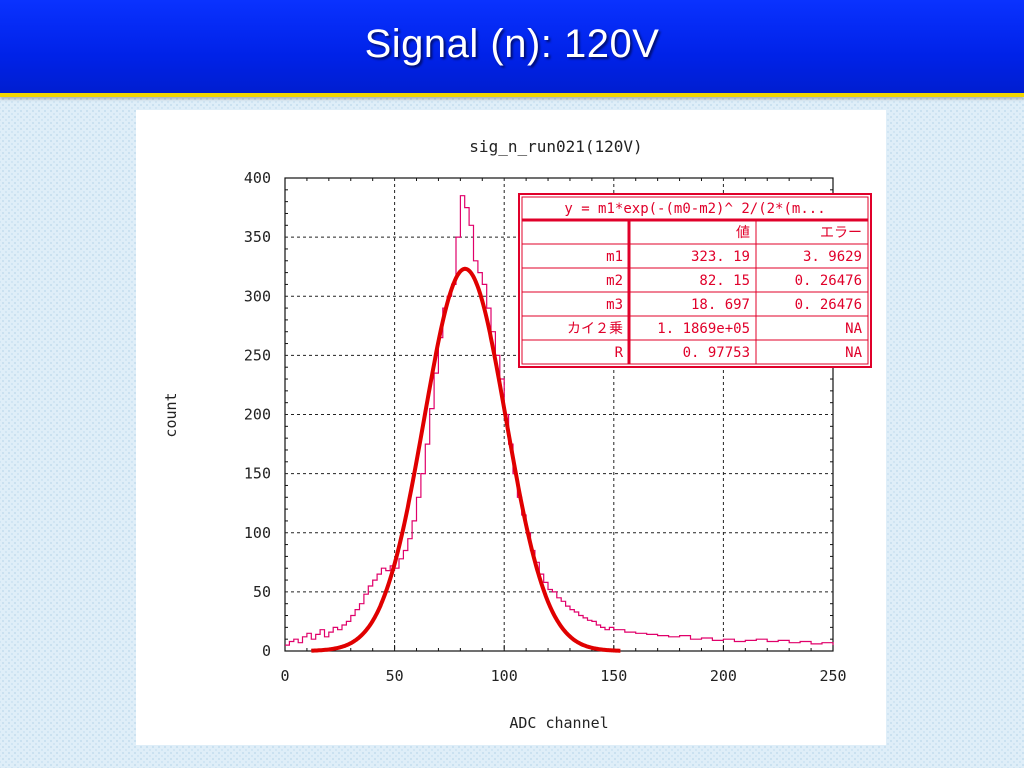 The height and width of the screenshot is (768, 1024). What do you see at coordinates (720, 305) in the screenshot?
I see `fit-param-value: 18. 697` at bounding box center [720, 305].